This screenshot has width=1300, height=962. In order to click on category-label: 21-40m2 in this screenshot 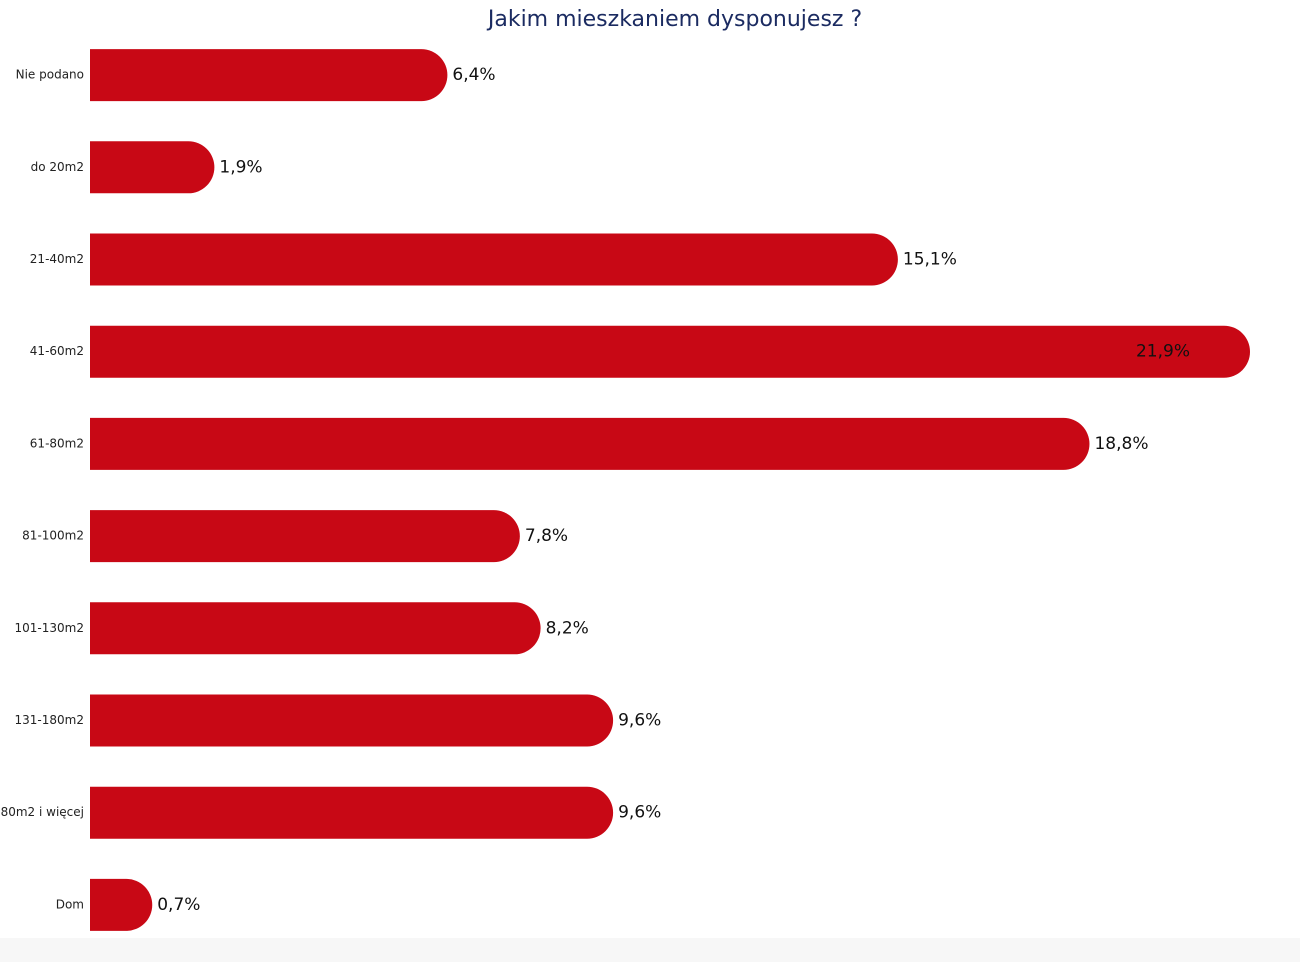, I will do `click(57, 259)`.